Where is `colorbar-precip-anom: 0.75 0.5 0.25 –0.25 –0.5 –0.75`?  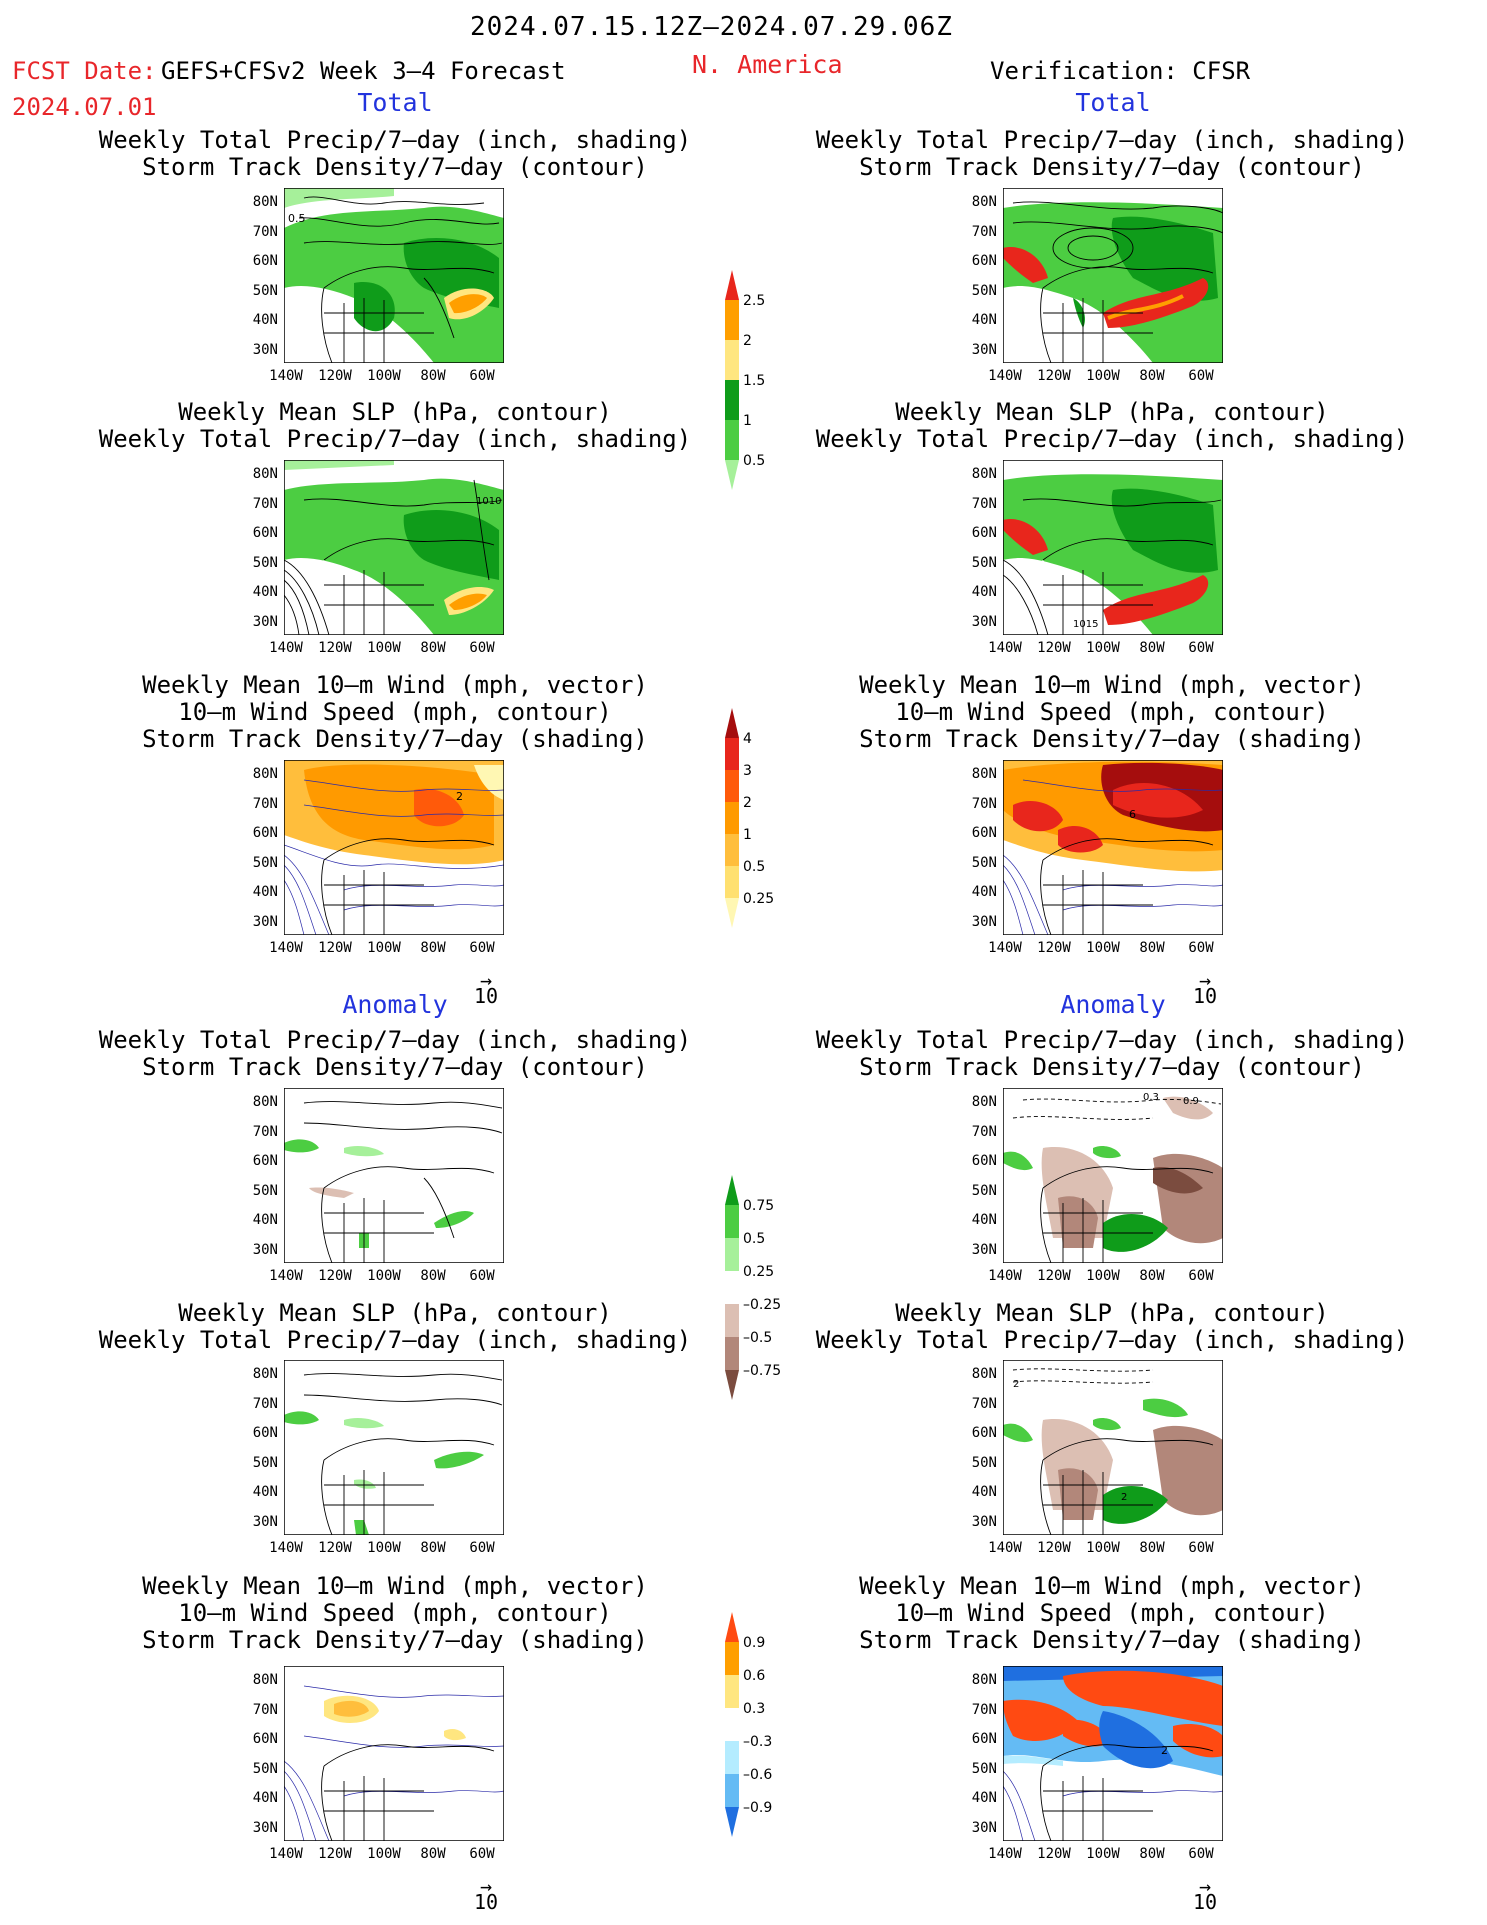 colorbar-precip-anom: 0.75 0.5 0.25 –0.25 –0.5 –0.75 is located at coordinates (770, 1291).